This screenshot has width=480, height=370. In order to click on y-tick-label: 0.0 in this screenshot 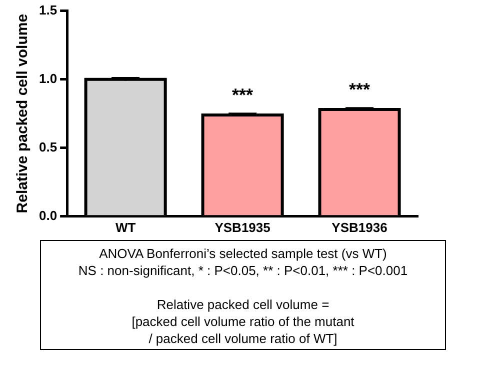, I will do `click(48, 215)`.